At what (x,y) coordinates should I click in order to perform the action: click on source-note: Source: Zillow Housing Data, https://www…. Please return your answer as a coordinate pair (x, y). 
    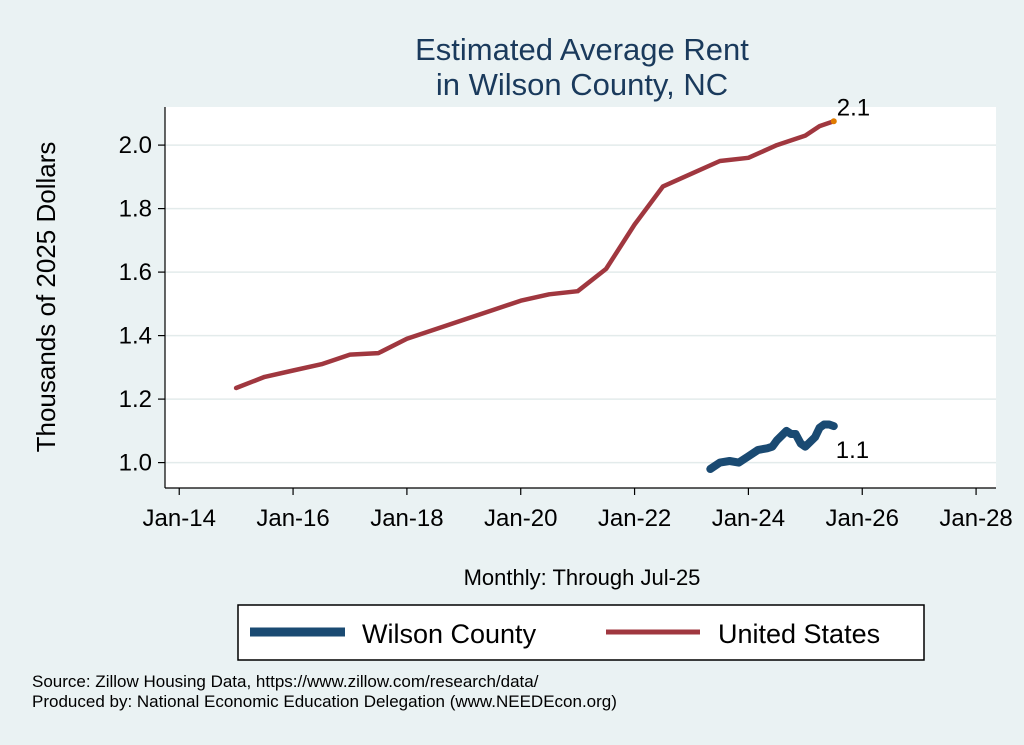
    Looking at the image, I should click on (285, 681).